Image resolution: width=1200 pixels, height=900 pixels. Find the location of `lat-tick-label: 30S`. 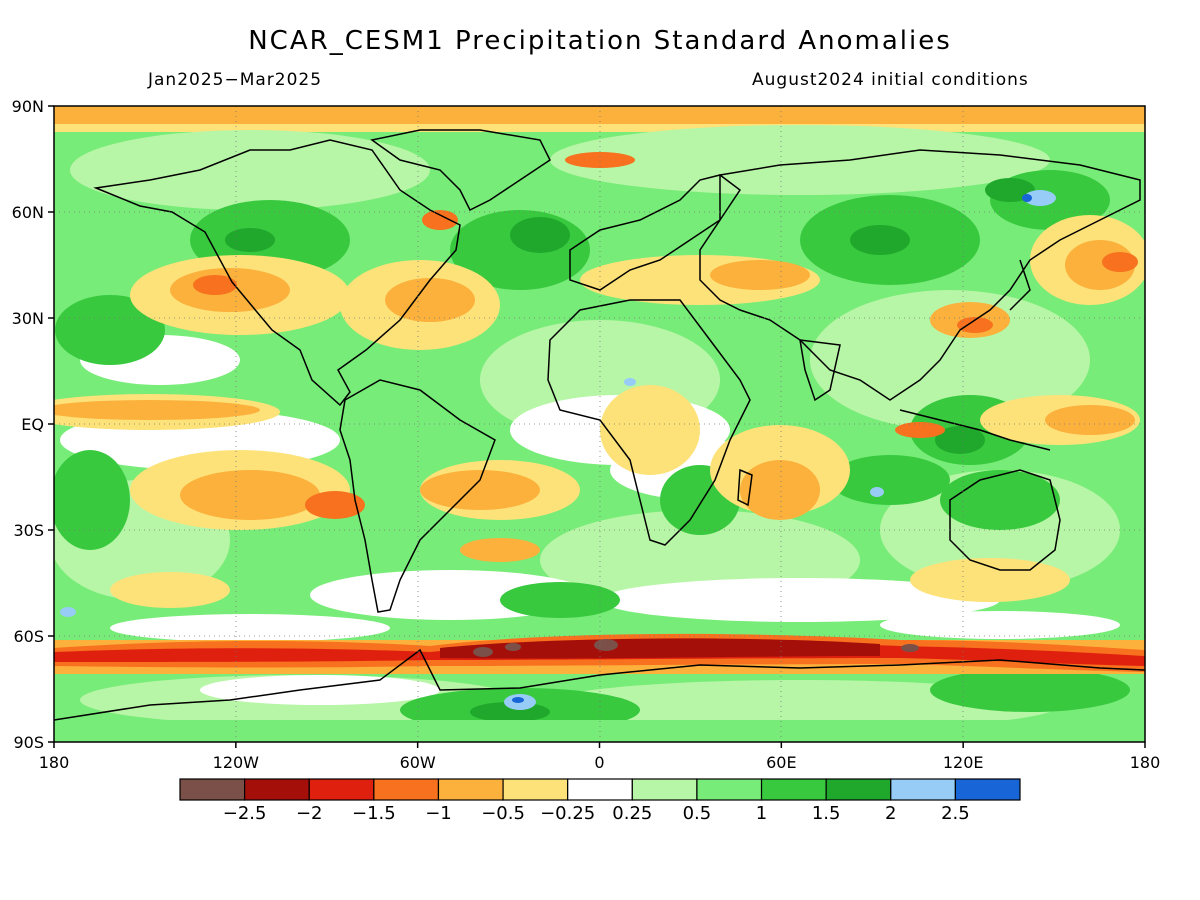

lat-tick-label: 30S is located at coordinates (28, 530).